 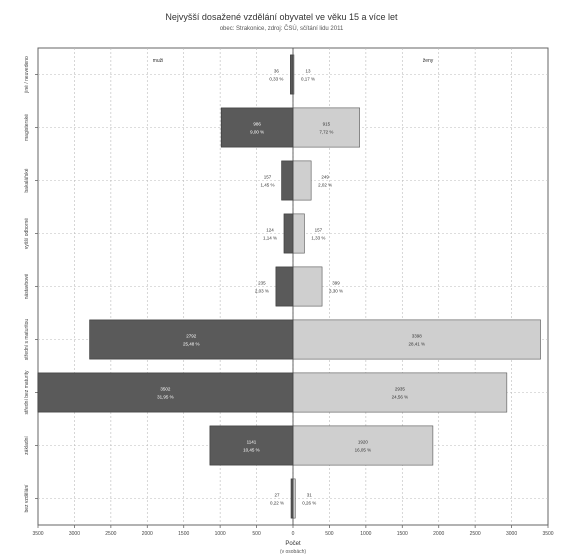 I want to click on y-tick-label: jiné / neuvedeno, so click(x=27, y=75).